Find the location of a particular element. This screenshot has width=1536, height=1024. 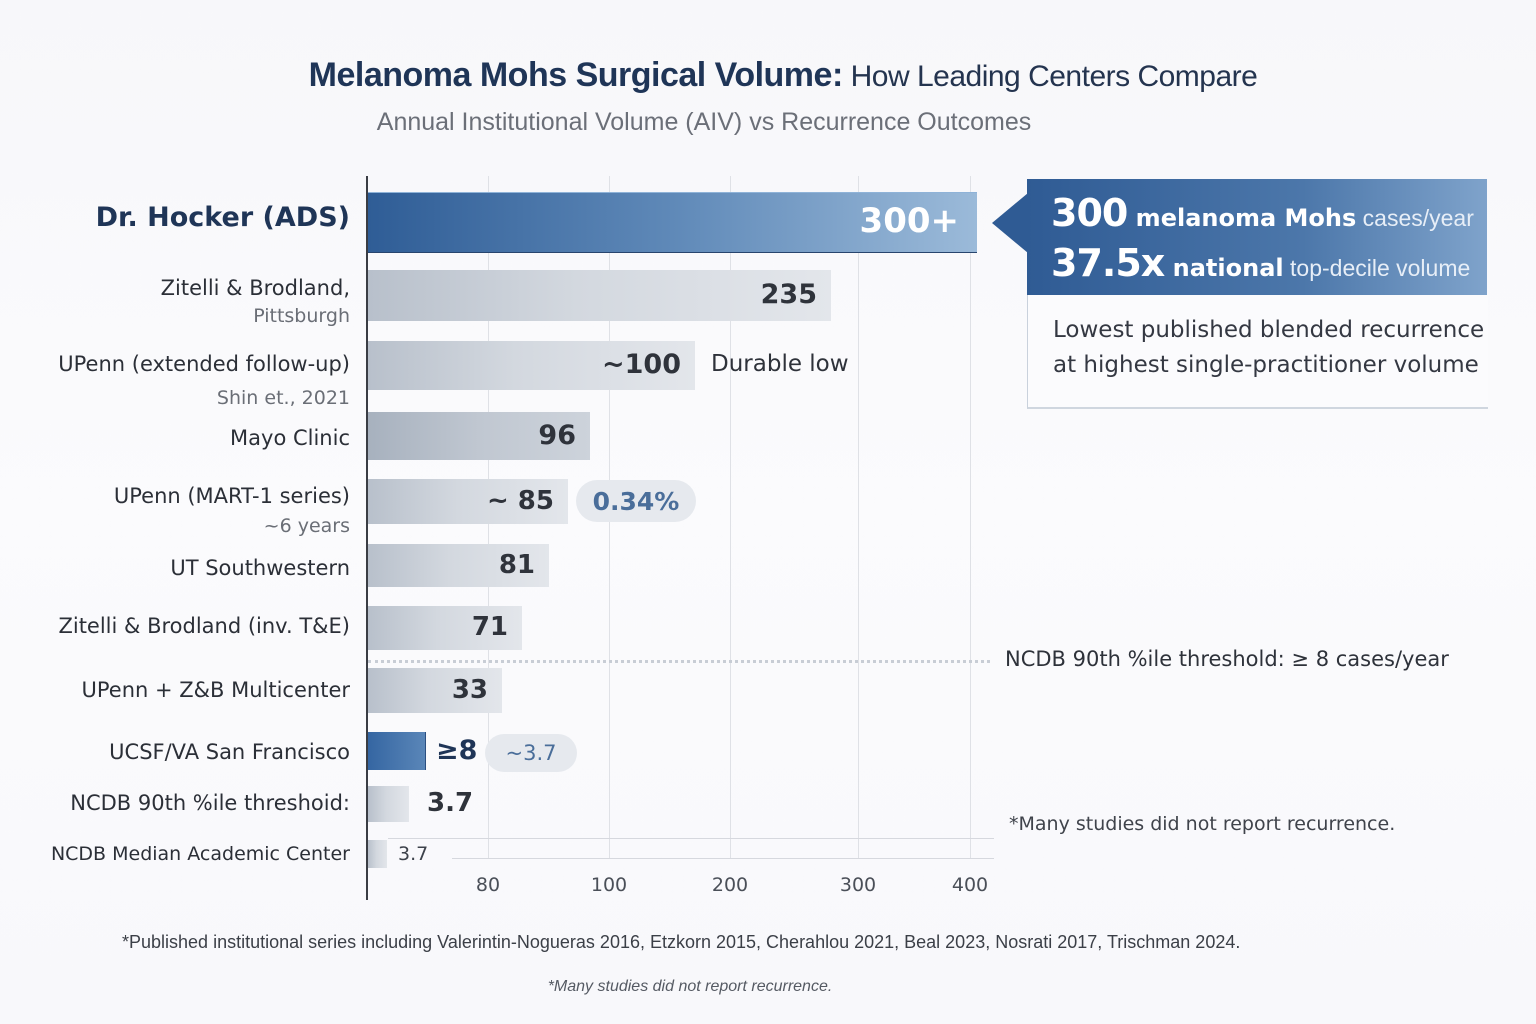

callout-desc-line-1: Lowest published blended recurrence is located at coordinates (1269, 330).